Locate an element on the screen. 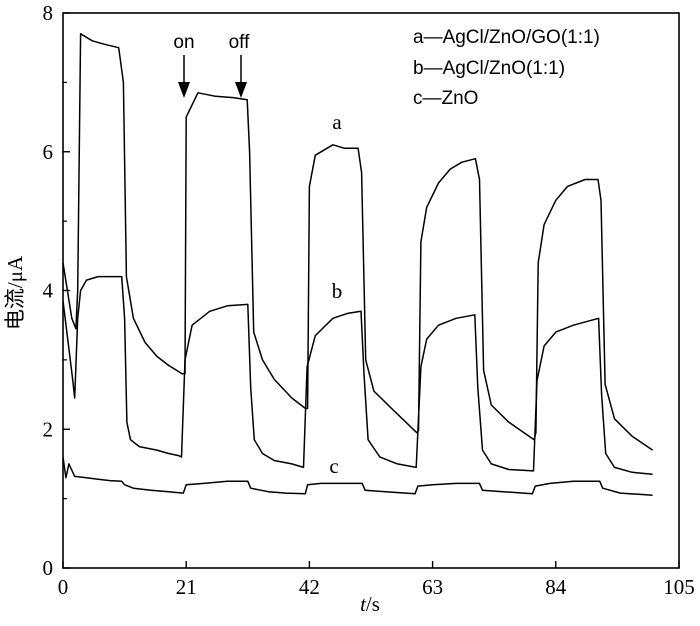  y-tick-label: 0 is located at coordinates (48, 568).